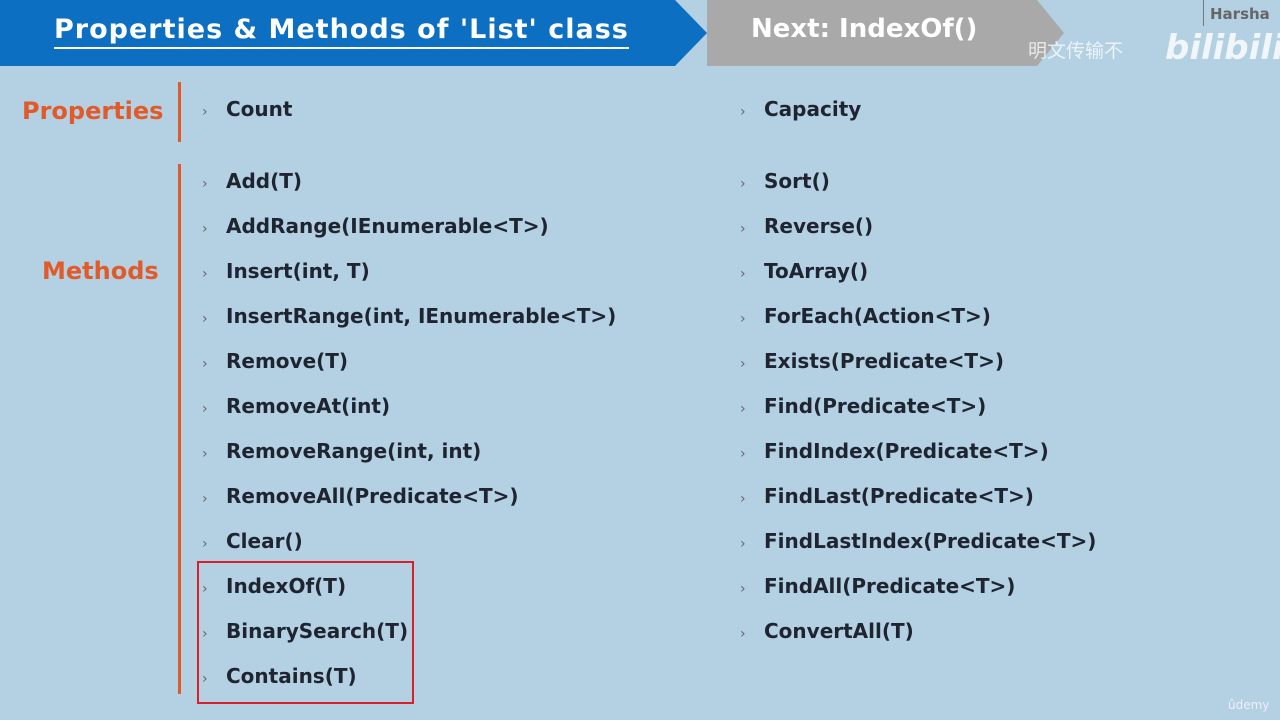  Describe the element at coordinates (341, 31) in the screenshot. I see `page-title: Properties & Methods of 'List' class` at that location.